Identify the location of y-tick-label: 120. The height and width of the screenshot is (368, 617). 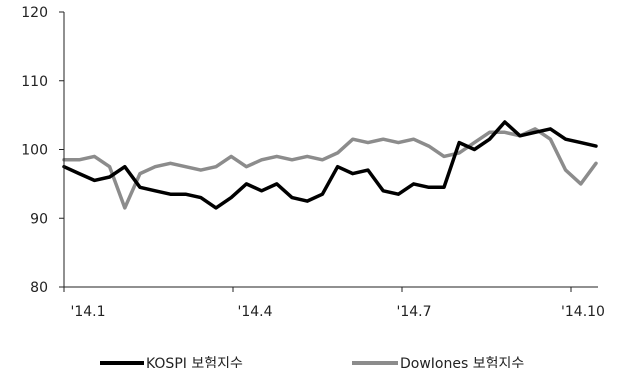
(34, 13).